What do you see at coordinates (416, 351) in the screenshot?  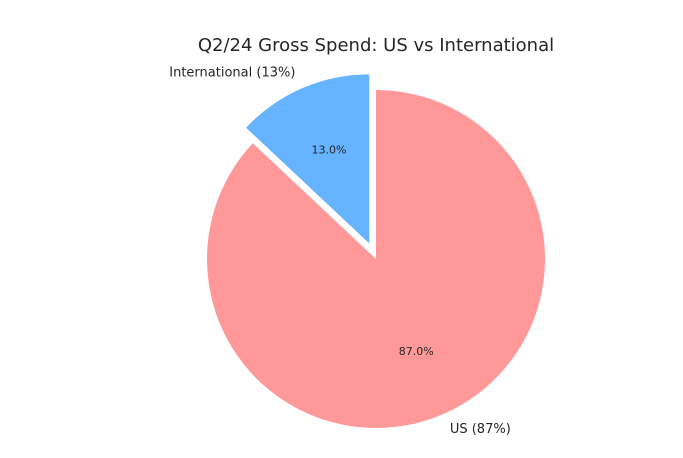 I see `pct-label-us: 87.0%` at bounding box center [416, 351].